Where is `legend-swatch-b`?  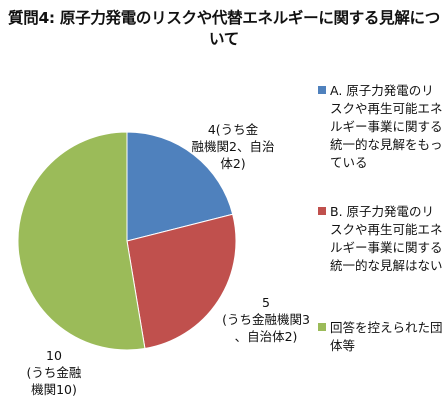
legend-swatch-b is located at coordinates (322, 211).